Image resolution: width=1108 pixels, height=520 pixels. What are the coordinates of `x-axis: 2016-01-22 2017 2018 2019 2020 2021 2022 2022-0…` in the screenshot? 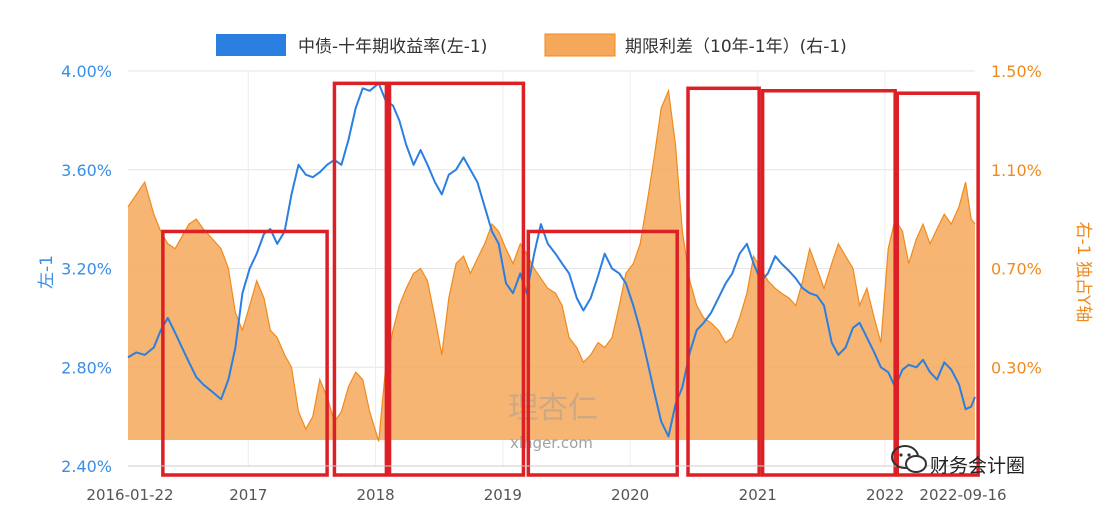 It's located at (546, 484).